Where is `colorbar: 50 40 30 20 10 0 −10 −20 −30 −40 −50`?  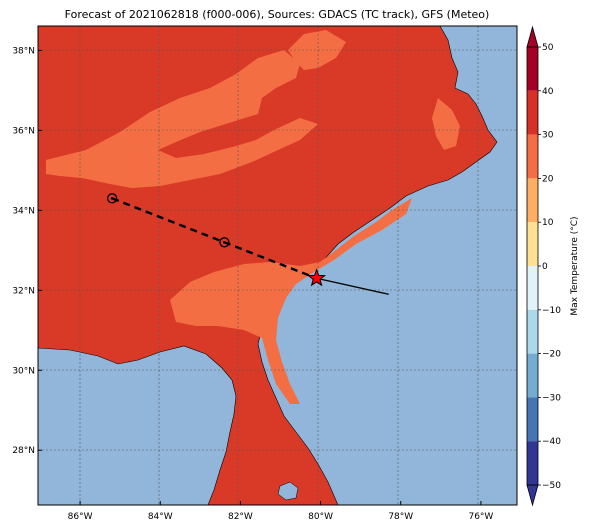
colorbar: 50 40 30 20 10 0 −10 −20 −30 −40 −50 is located at coordinates (543, 266).